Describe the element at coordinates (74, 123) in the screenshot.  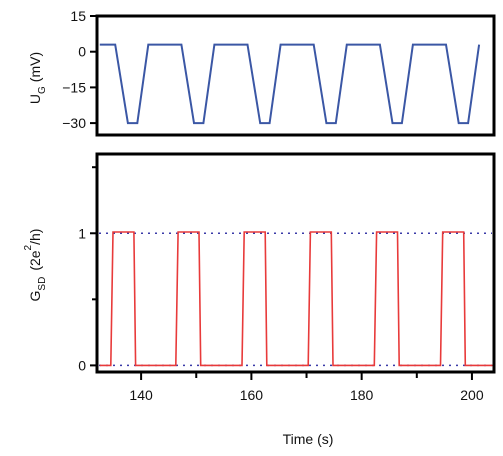
I see `gate-voltage-y-tick-label: −30` at that location.